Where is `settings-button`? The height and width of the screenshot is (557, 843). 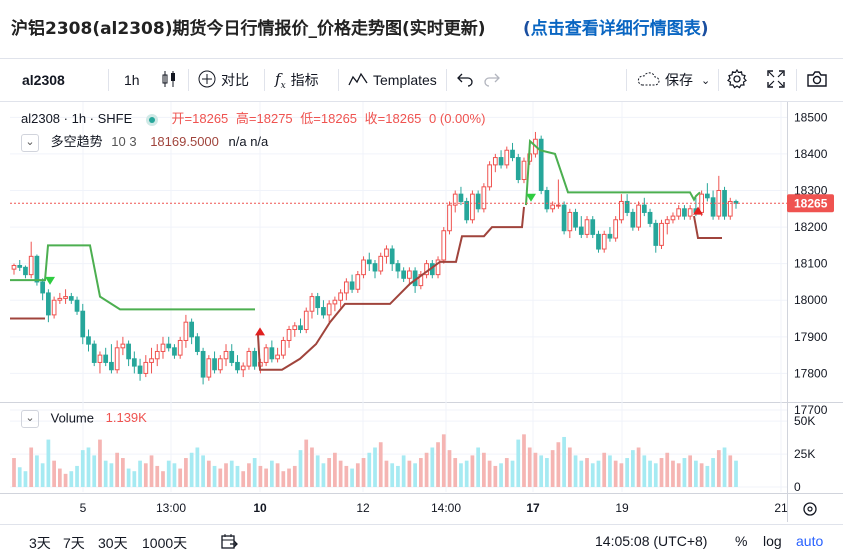
settings-button is located at coordinates (737, 80).